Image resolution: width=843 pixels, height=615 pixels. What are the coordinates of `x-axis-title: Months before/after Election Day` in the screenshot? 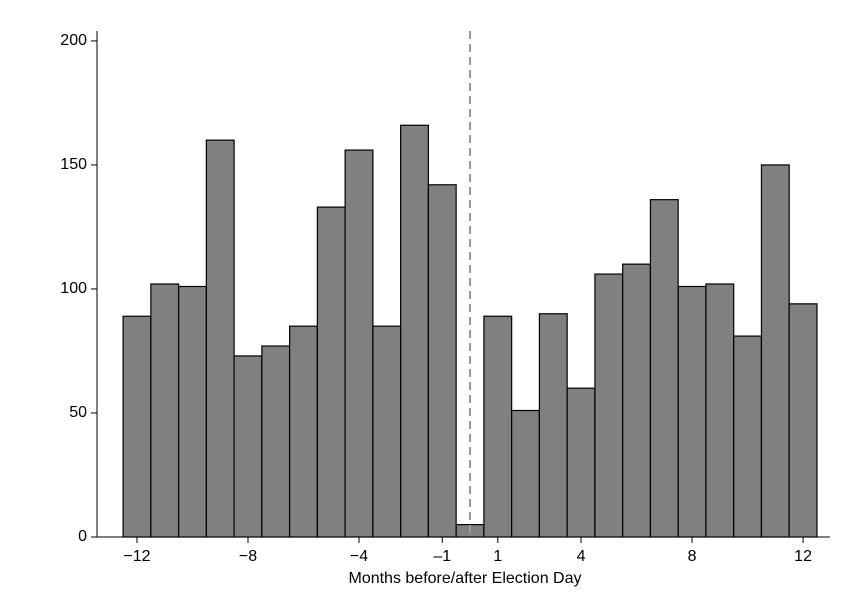 It's located at (464, 578).